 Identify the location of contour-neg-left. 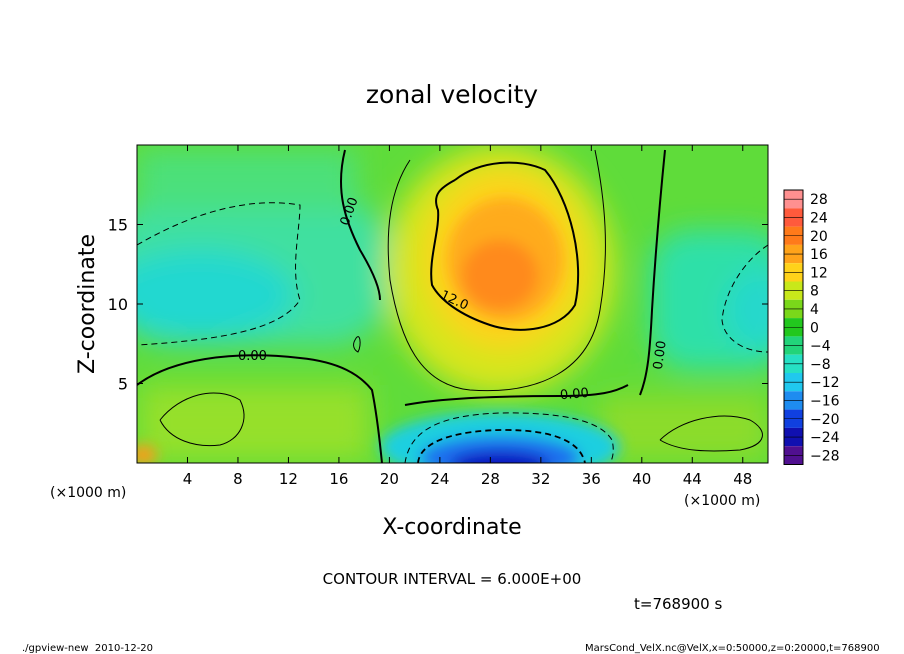
(219, 274).